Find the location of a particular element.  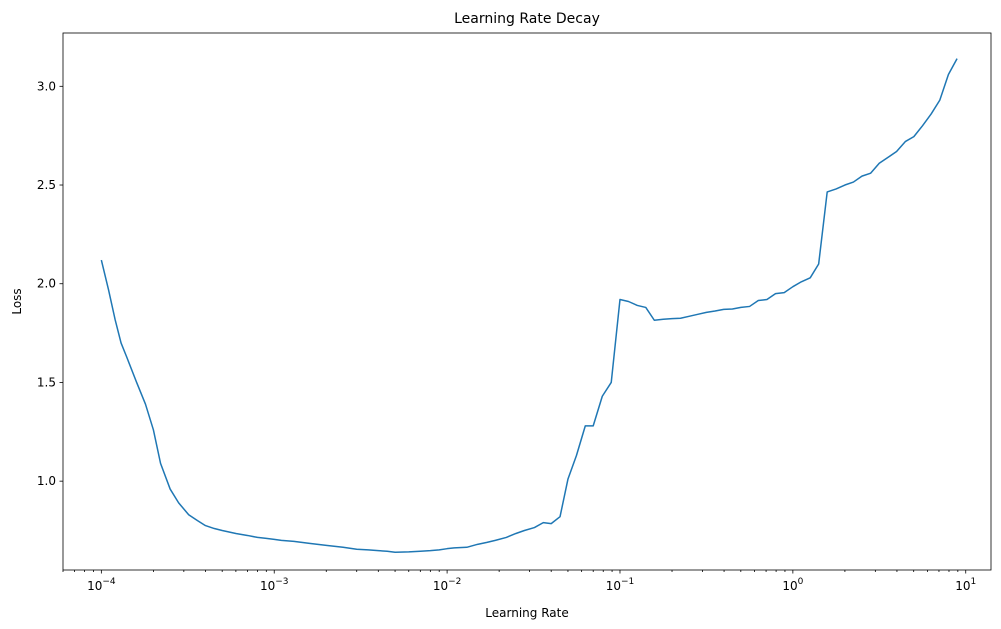

x-tick-exponent: 1 is located at coordinates (974, 582).